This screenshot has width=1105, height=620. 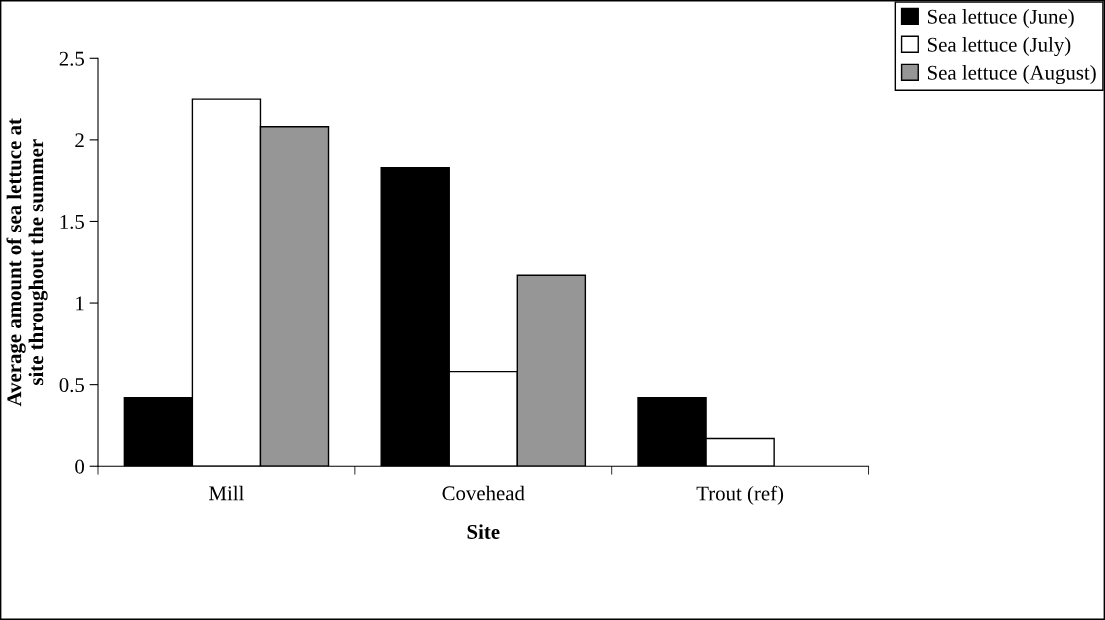 What do you see at coordinates (999, 47) in the screenshot?
I see `legend-label: Sea lettuce (July)` at bounding box center [999, 47].